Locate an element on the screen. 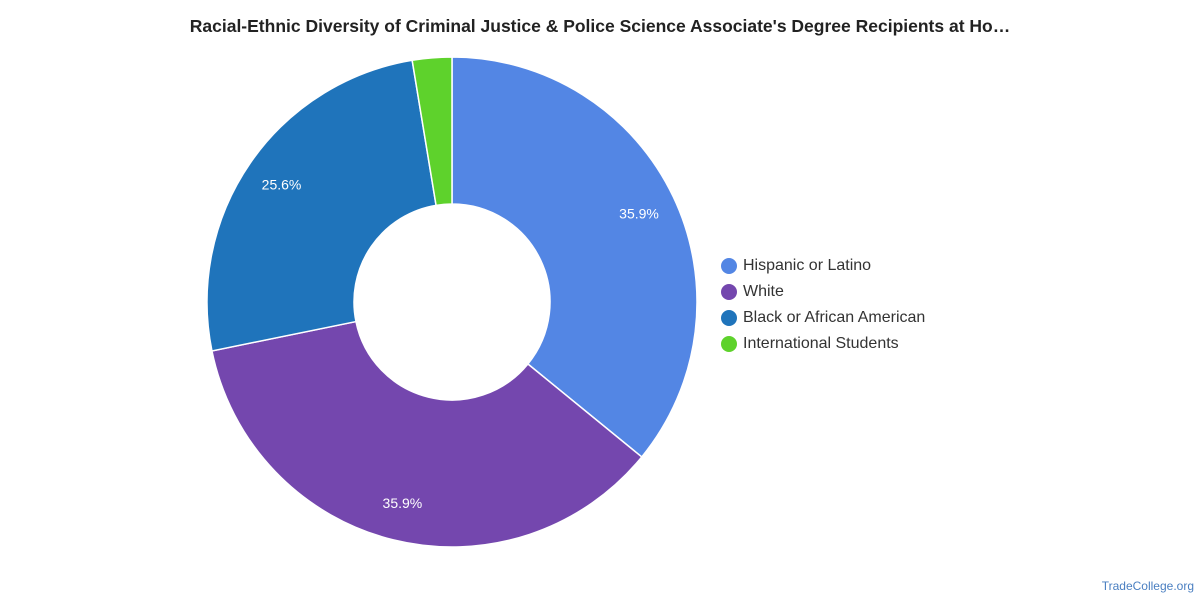 The height and width of the screenshot is (600, 1200). slice-hispanic-or-latino is located at coordinates (574, 257).